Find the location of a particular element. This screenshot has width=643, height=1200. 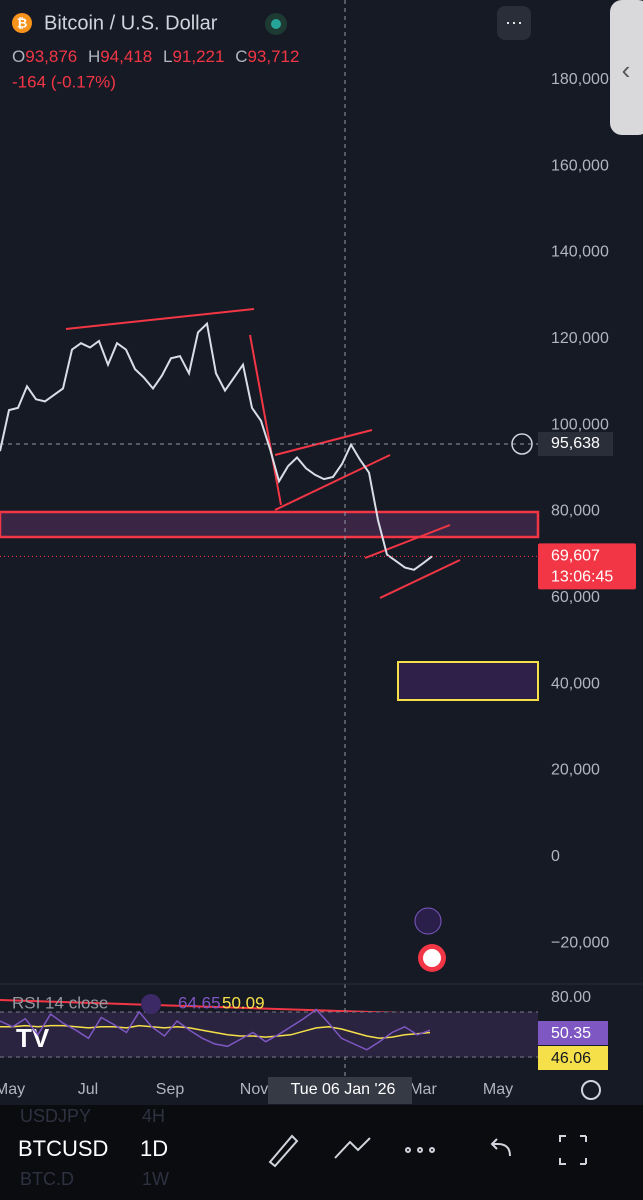

rsi-band is located at coordinates (269, 1034).